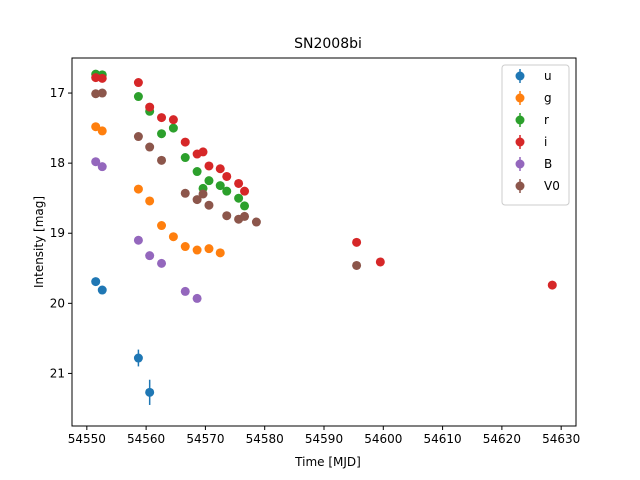  What do you see at coordinates (442, 439) in the screenshot?
I see `x-tick-label: 54610` at bounding box center [442, 439].